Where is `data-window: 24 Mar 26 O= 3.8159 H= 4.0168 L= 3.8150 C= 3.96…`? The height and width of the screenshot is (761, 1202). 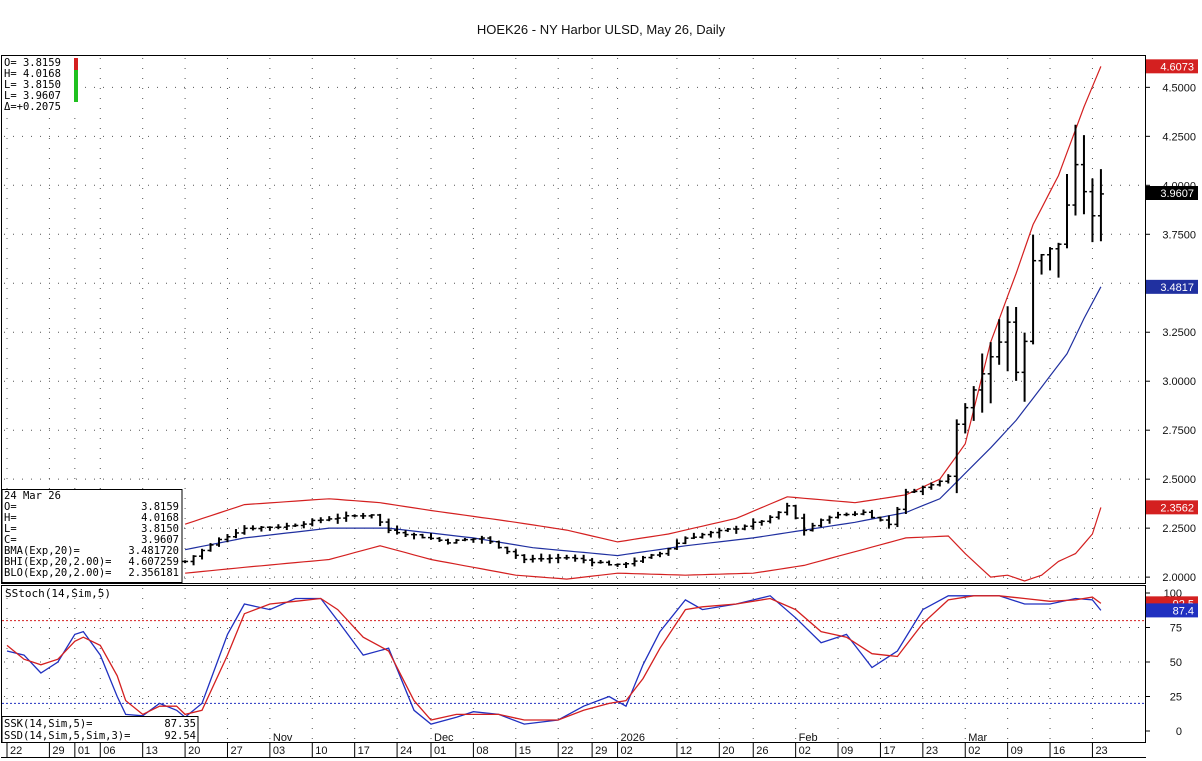
data-window: 24 Mar 26 O= 3.8159 H= 4.0168 L= 3.8150 C= 3.96… is located at coordinates (92, 536).